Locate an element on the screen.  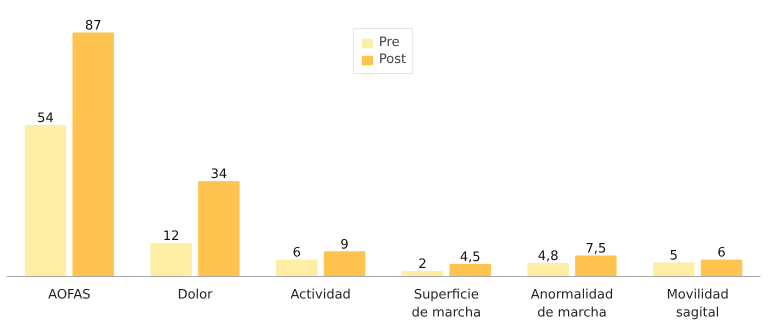
x-tick-label: Movilidad sagital is located at coordinates (697, 304).